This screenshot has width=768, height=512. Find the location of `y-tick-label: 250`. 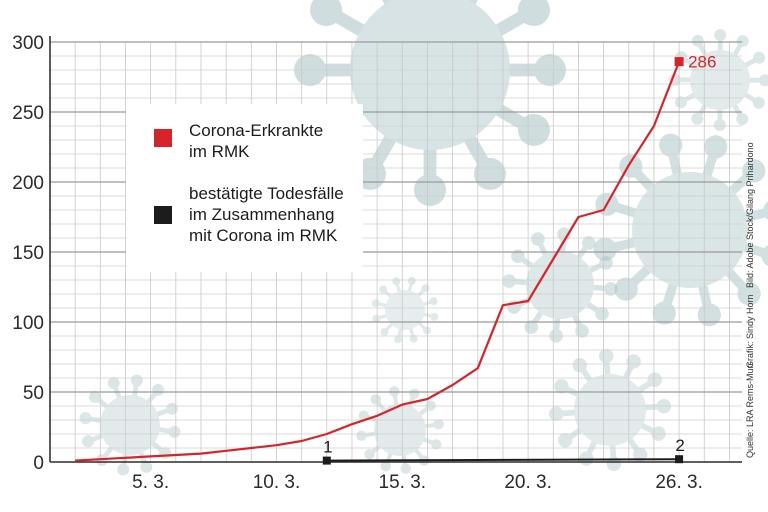

y-tick-label: 250 is located at coordinates (28, 113).